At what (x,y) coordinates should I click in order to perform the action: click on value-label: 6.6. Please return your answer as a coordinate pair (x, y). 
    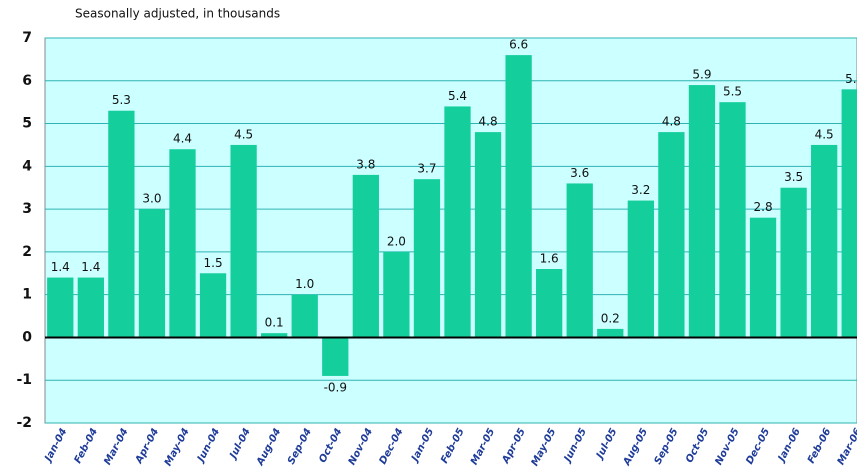
    Looking at the image, I should click on (518, 45).